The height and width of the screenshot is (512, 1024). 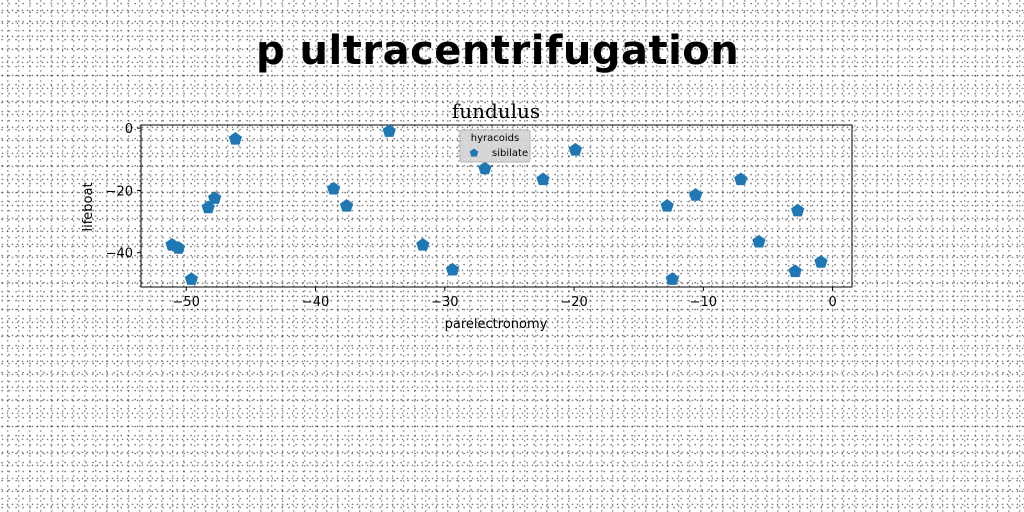 What do you see at coordinates (129, 129) in the screenshot?
I see `y-tick-label: 0` at bounding box center [129, 129].